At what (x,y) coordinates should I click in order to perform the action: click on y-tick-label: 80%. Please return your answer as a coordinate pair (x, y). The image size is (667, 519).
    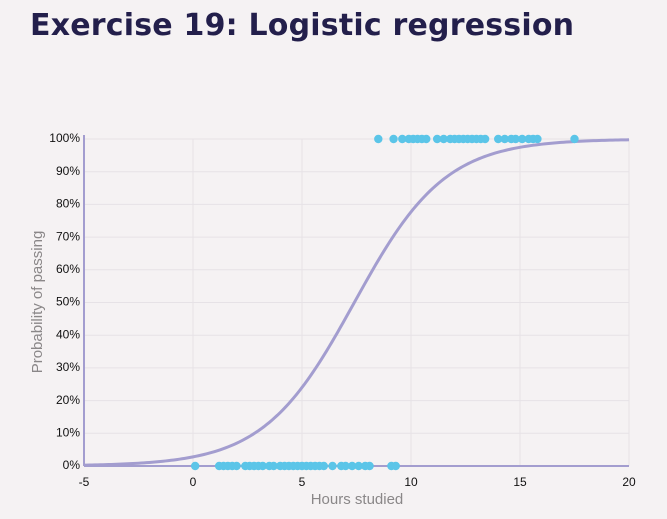
    Looking at the image, I should click on (68, 204).